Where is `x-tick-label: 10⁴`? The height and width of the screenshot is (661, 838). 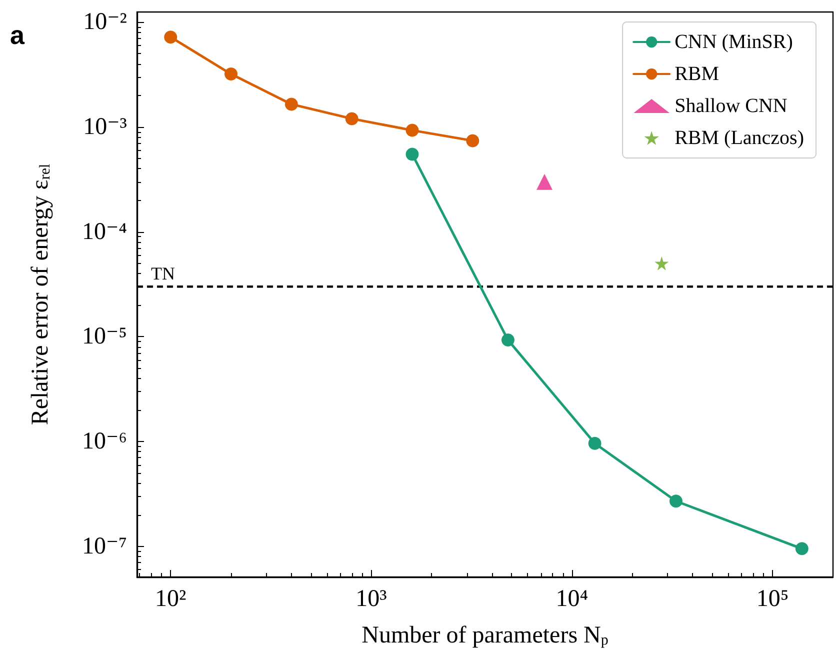
x-tick-label: 10⁴ is located at coordinates (572, 599).